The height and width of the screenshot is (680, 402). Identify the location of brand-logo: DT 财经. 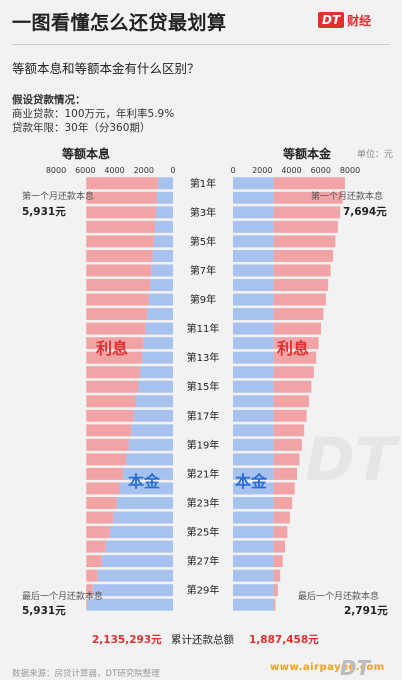
(344, 20).